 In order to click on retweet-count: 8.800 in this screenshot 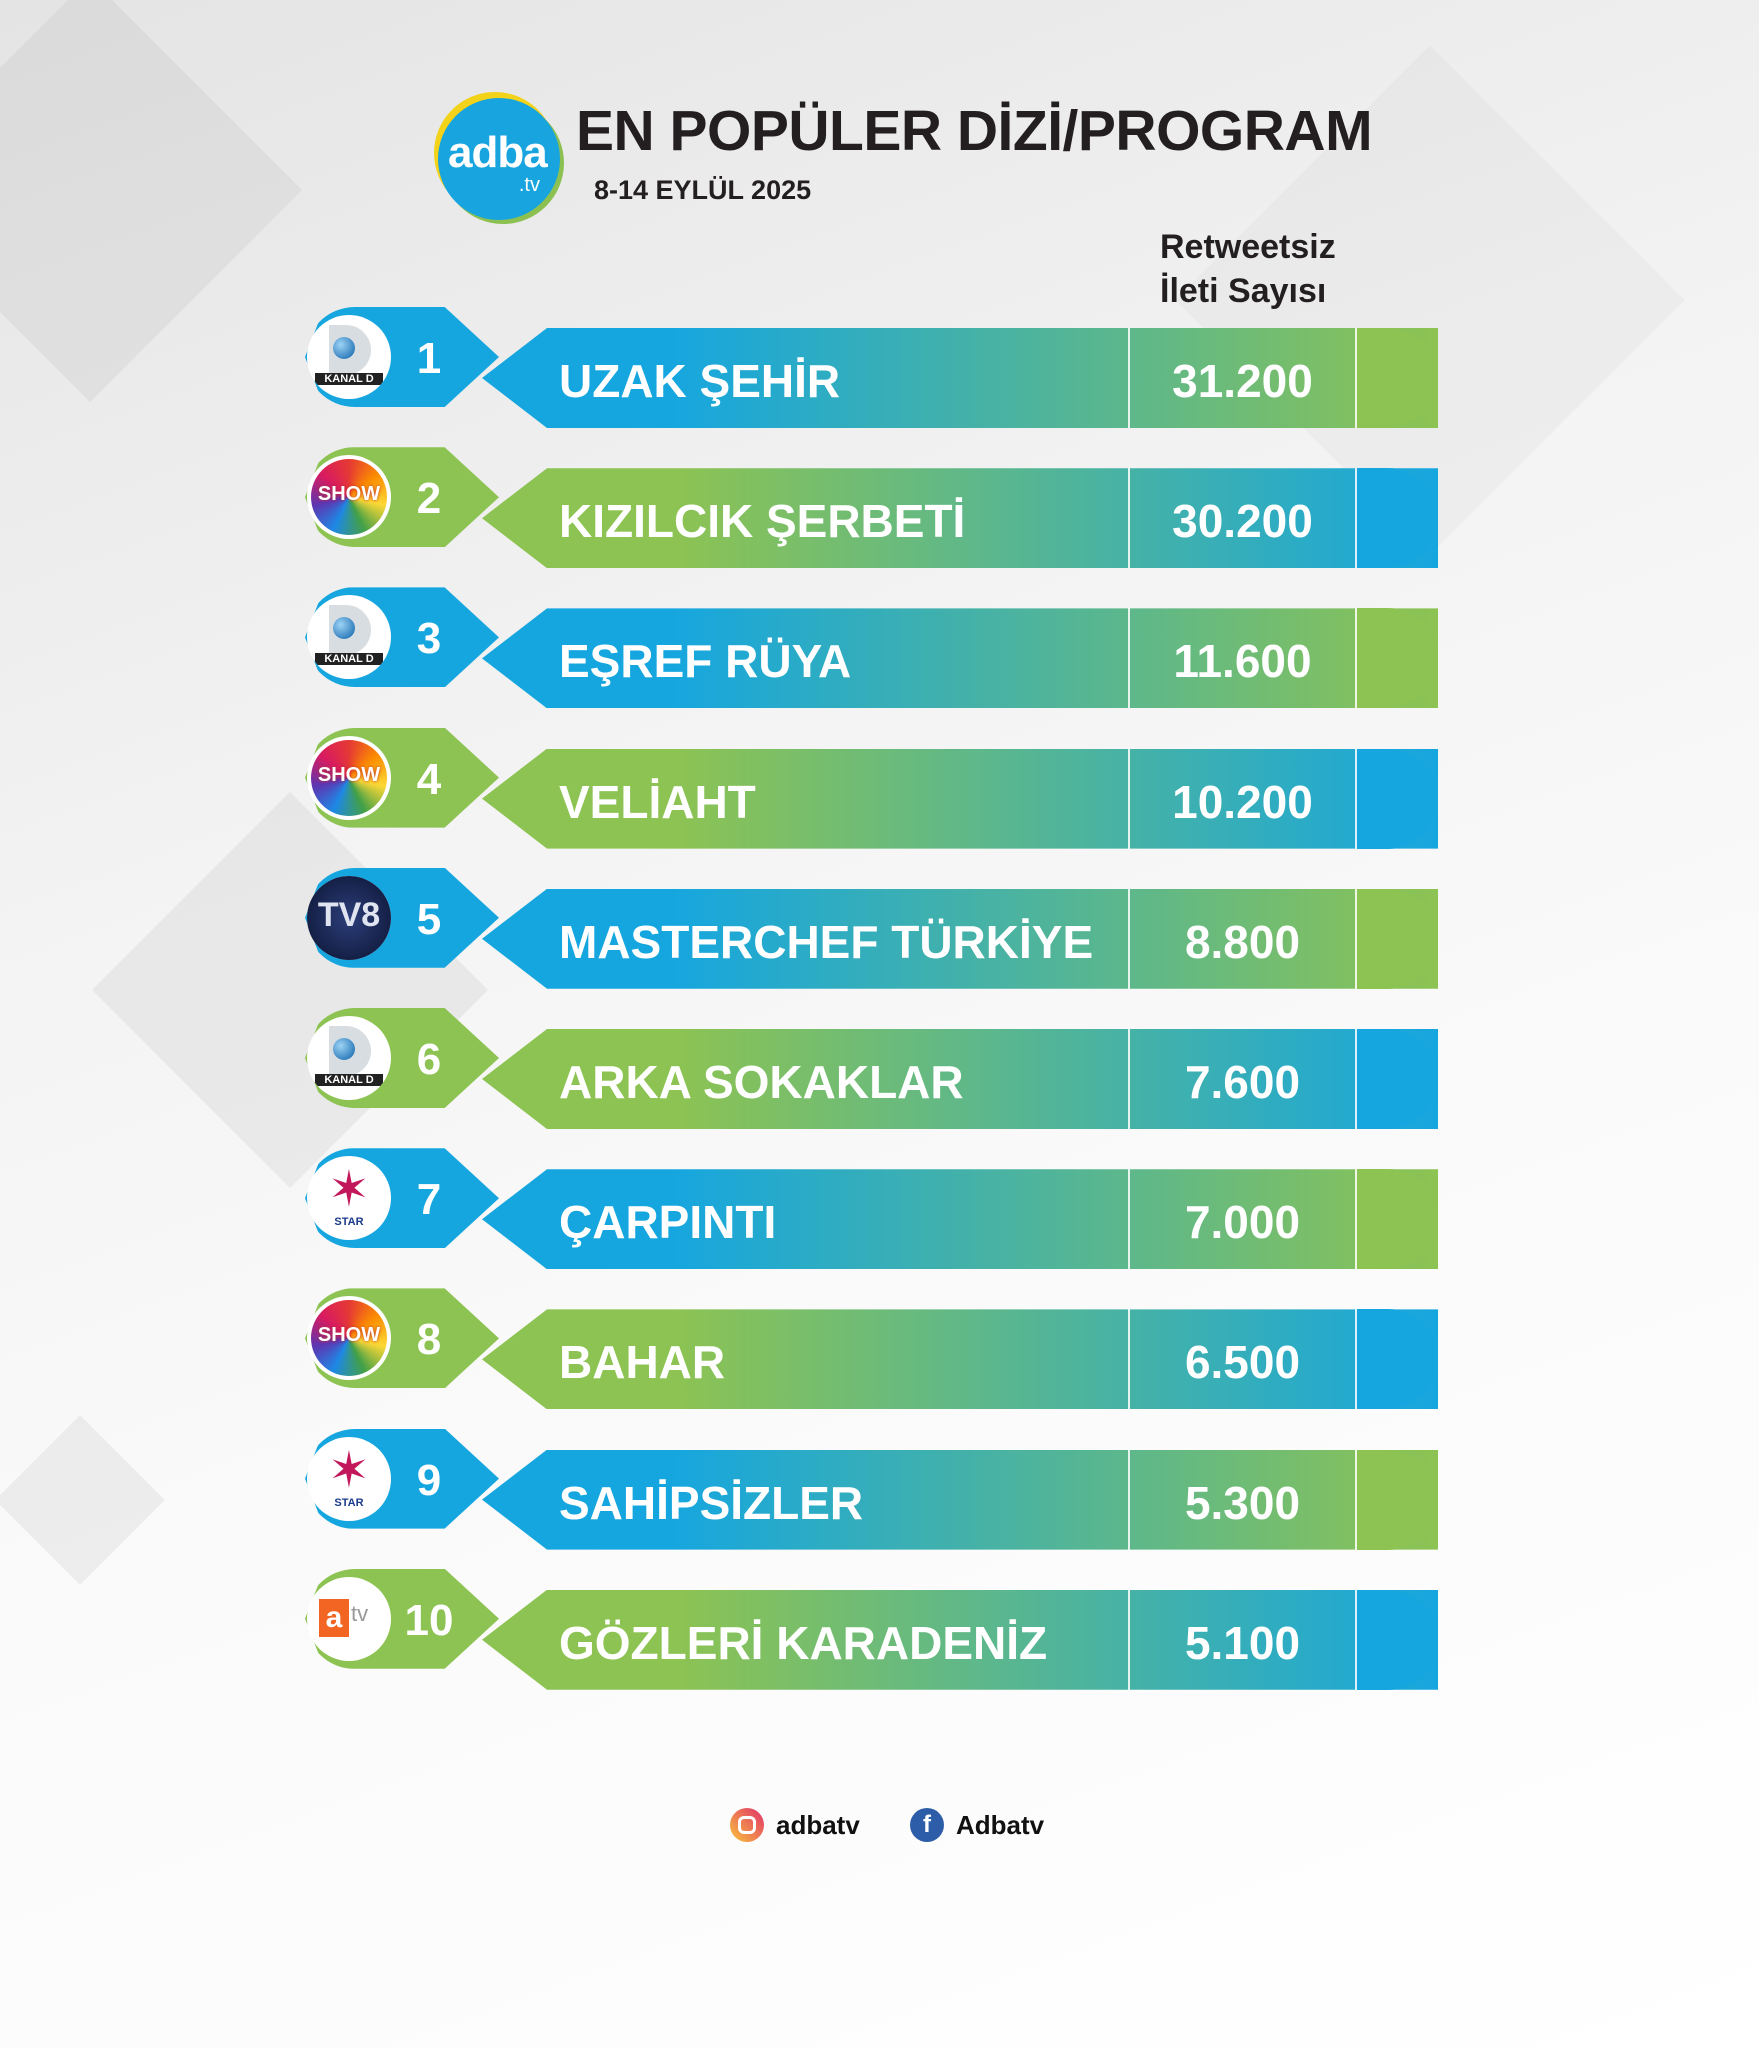, I will do `click(1242, 941)`.